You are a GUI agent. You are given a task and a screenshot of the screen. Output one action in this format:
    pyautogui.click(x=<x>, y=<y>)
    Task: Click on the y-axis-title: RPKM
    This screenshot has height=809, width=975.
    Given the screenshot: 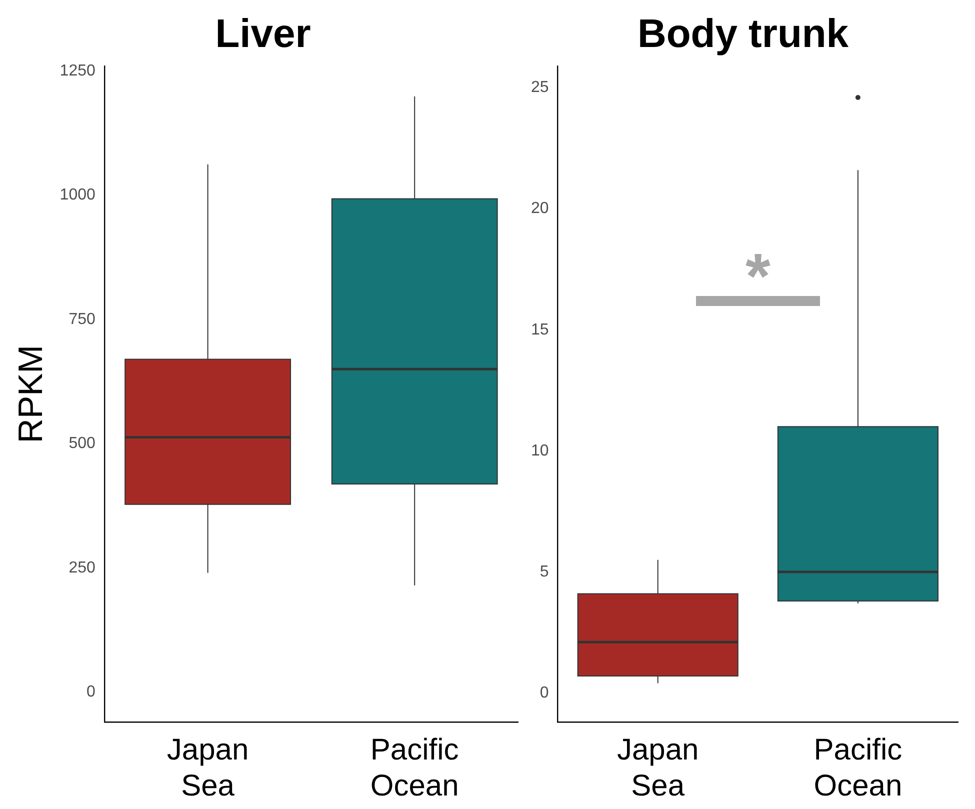 What is the action you would take?
    pyautogui.click(x=31, y=394)
    